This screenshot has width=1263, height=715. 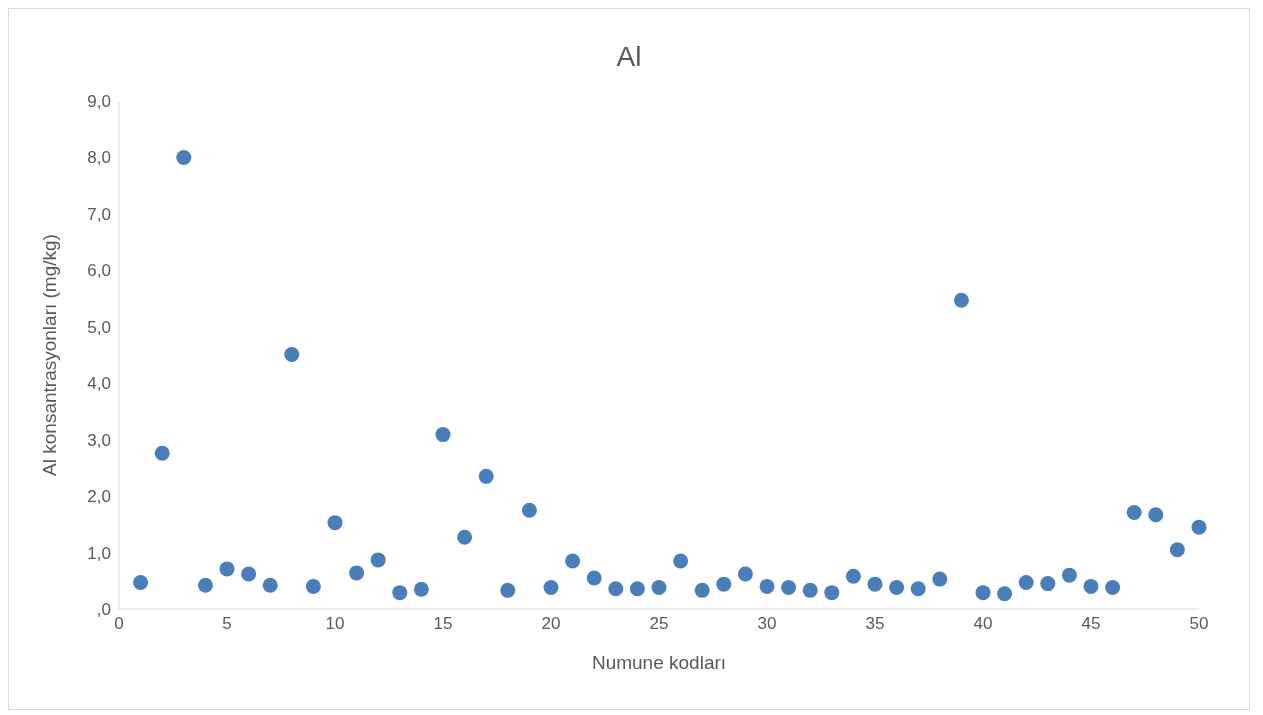 I want to click on y-tick-label: 6,0, so click(x=99, y=271).